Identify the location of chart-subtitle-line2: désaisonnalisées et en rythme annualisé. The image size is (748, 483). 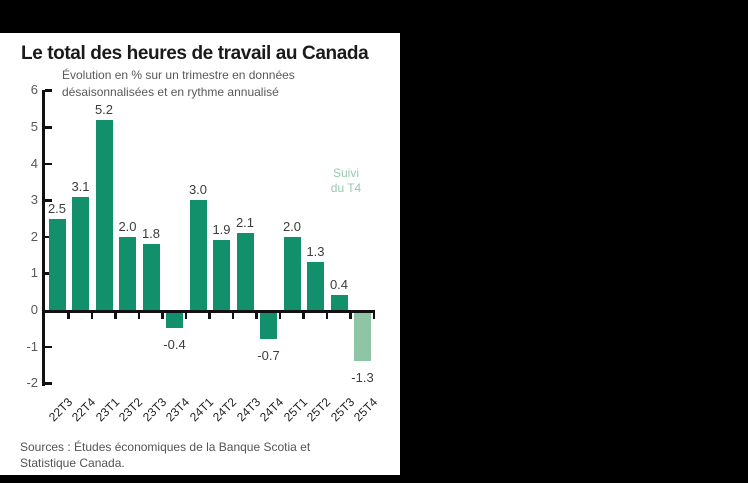
(170, 92).